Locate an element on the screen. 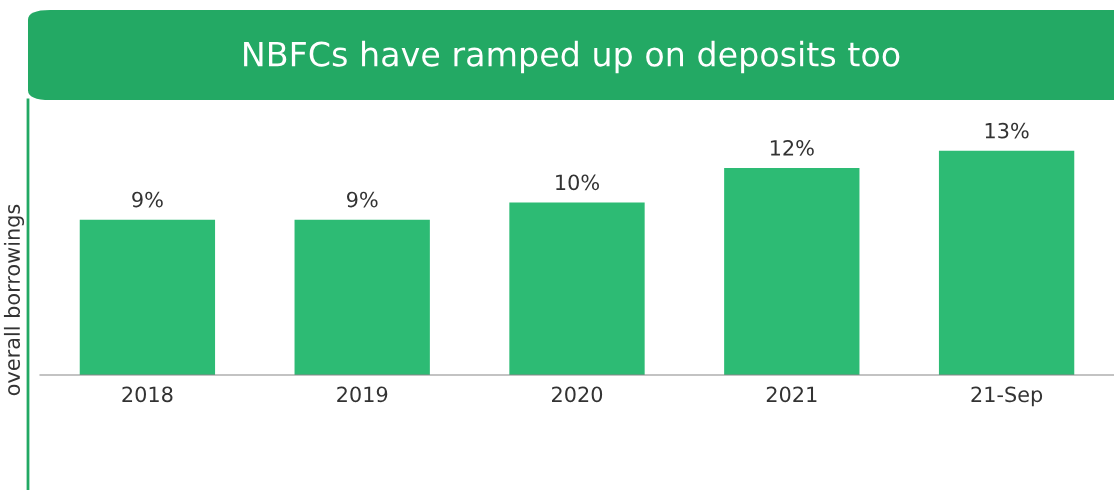 Image resolution: width=1114 pixels, height=490 pixels. data-label: 13% is located at coordinates (1007, 130).